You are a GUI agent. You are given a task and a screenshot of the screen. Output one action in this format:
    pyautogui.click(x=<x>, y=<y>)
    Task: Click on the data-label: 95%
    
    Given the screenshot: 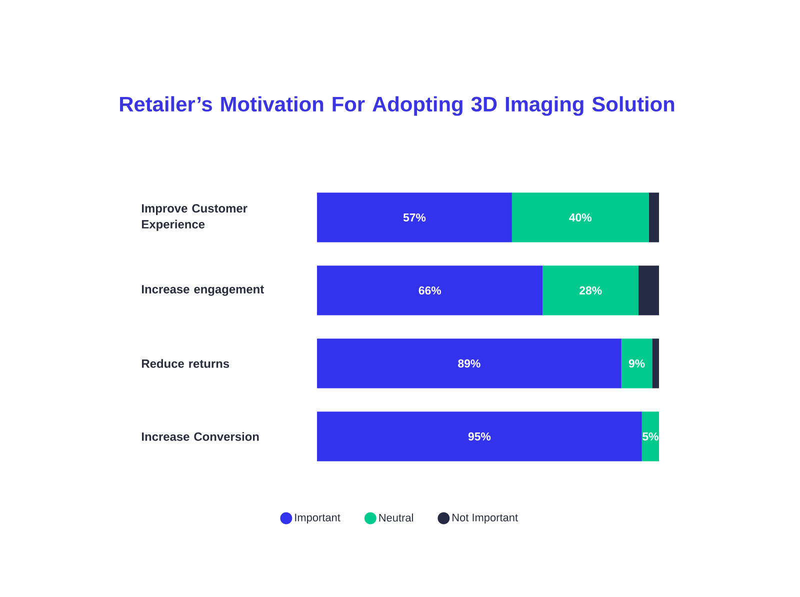 What is the action you would take?
    pyautogui.click(x=479, y=436)
    